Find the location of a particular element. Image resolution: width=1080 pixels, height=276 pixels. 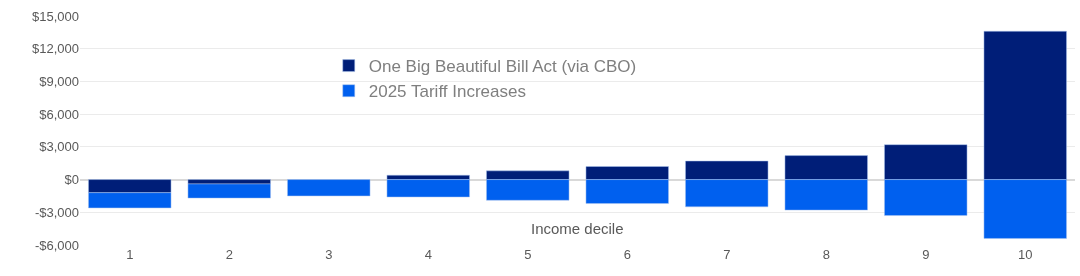

x-axis-title: Income decile is located at coordinates (577, 228).